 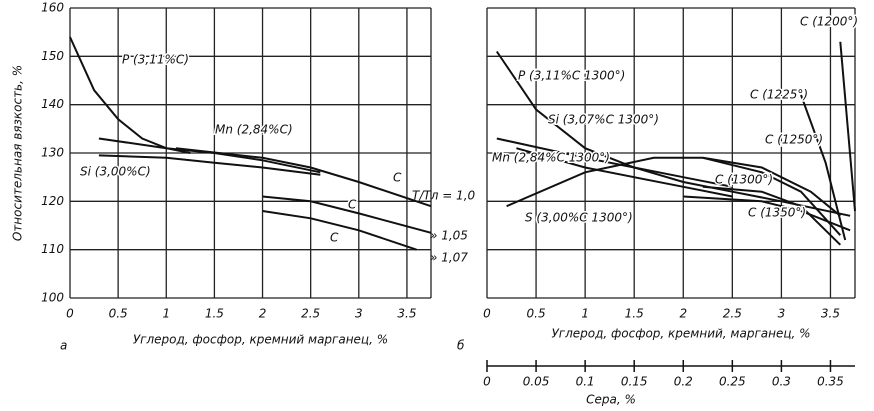 What do you see at coordinates (571, 76) in the screenshot?
I see `curve-label: P (3,11%C 1300°)` at bounding box center [571, 76].